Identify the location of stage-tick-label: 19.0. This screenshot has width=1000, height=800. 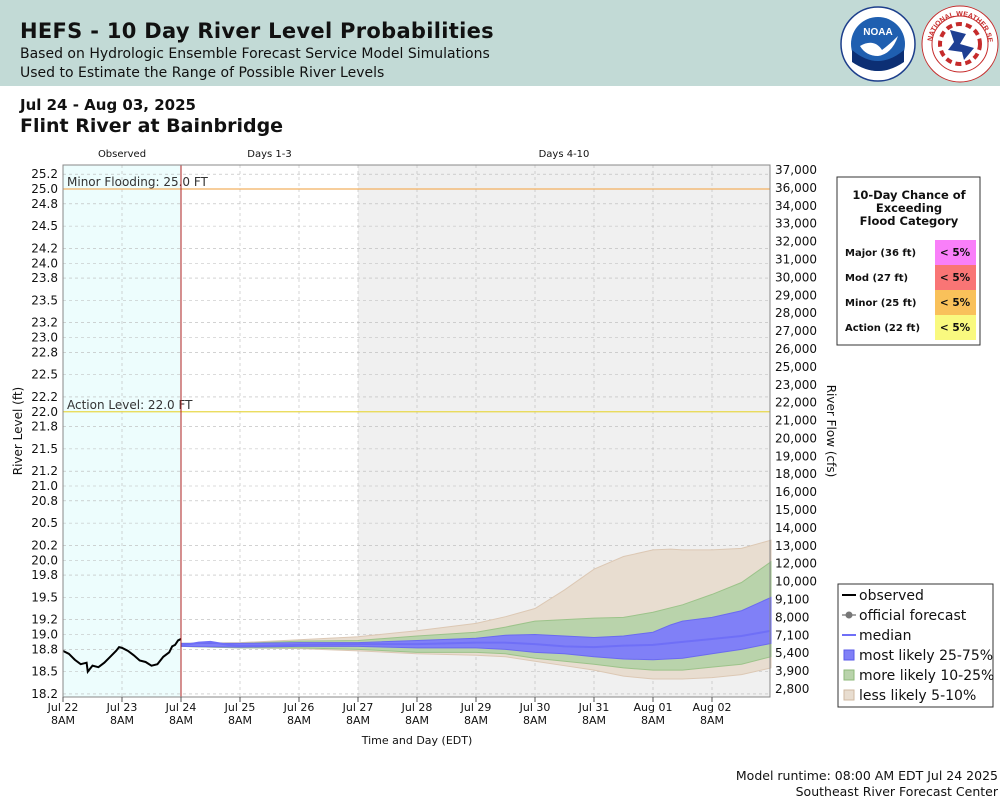
(44, 635).